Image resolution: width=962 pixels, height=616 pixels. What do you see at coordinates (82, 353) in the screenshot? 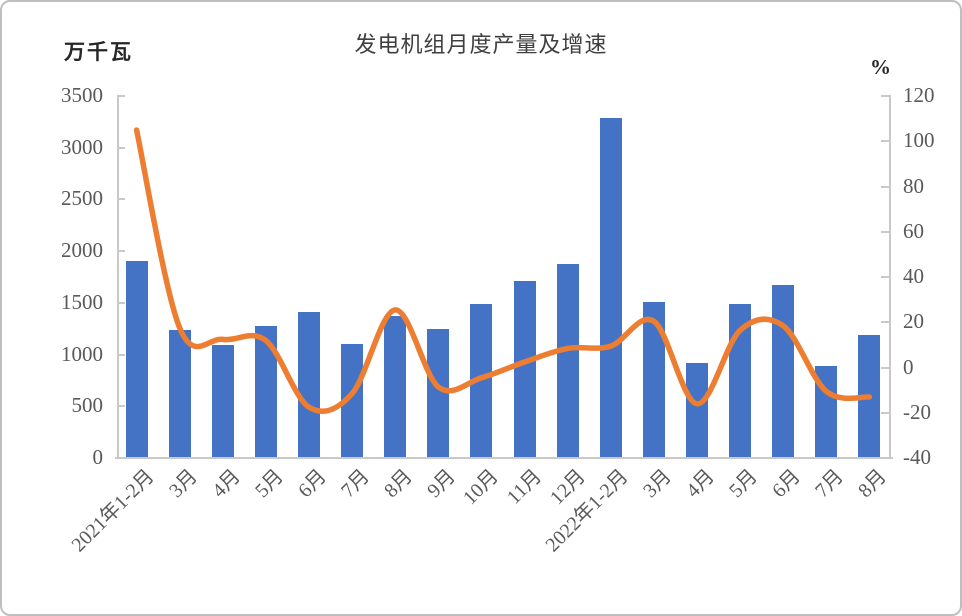
I see `left-axis-tick-label: 1000` at bounding box center [82, 353].